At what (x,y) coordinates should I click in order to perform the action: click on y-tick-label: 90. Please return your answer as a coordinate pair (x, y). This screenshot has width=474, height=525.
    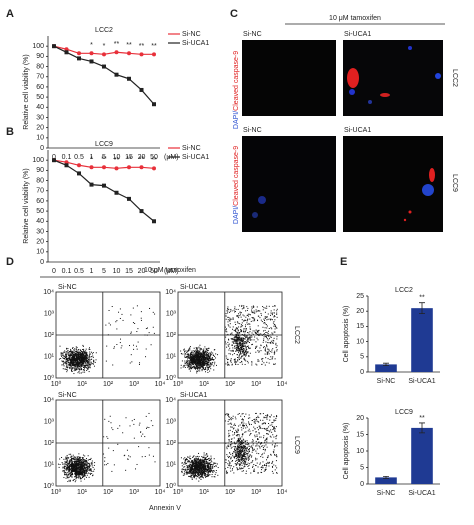
    Looking at the image, I should click on (40, 56).